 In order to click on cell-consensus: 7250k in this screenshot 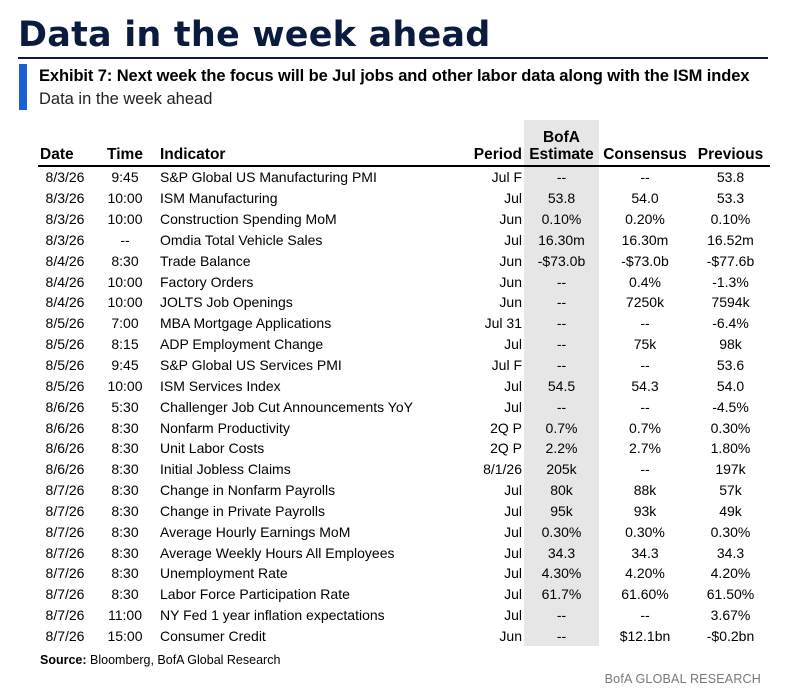, I will do `click(645, 302)`.